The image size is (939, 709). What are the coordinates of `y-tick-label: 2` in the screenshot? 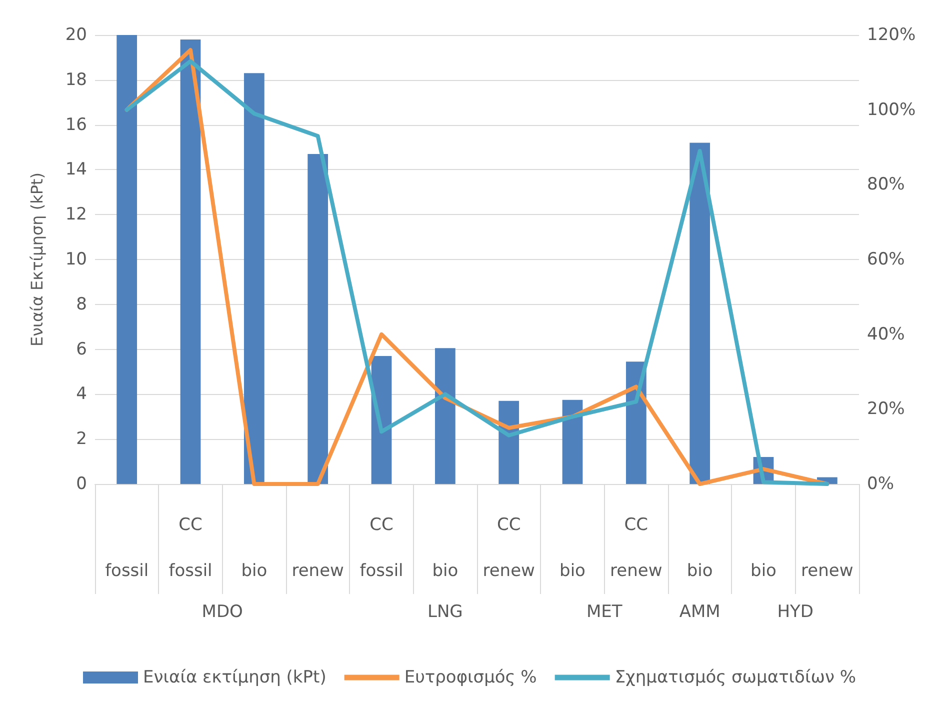 It's located at (81, 439).